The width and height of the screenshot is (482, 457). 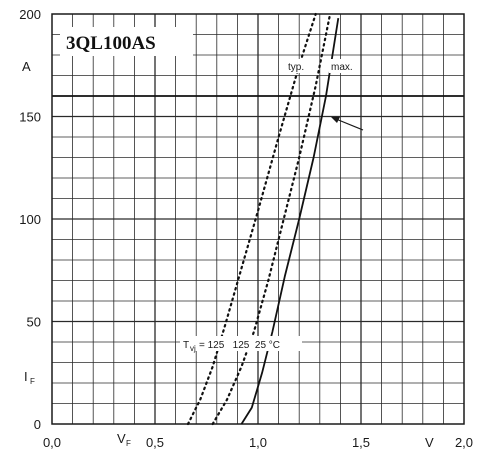 I want to click on x-axis-symbol: V, so click(x=121, y=438).